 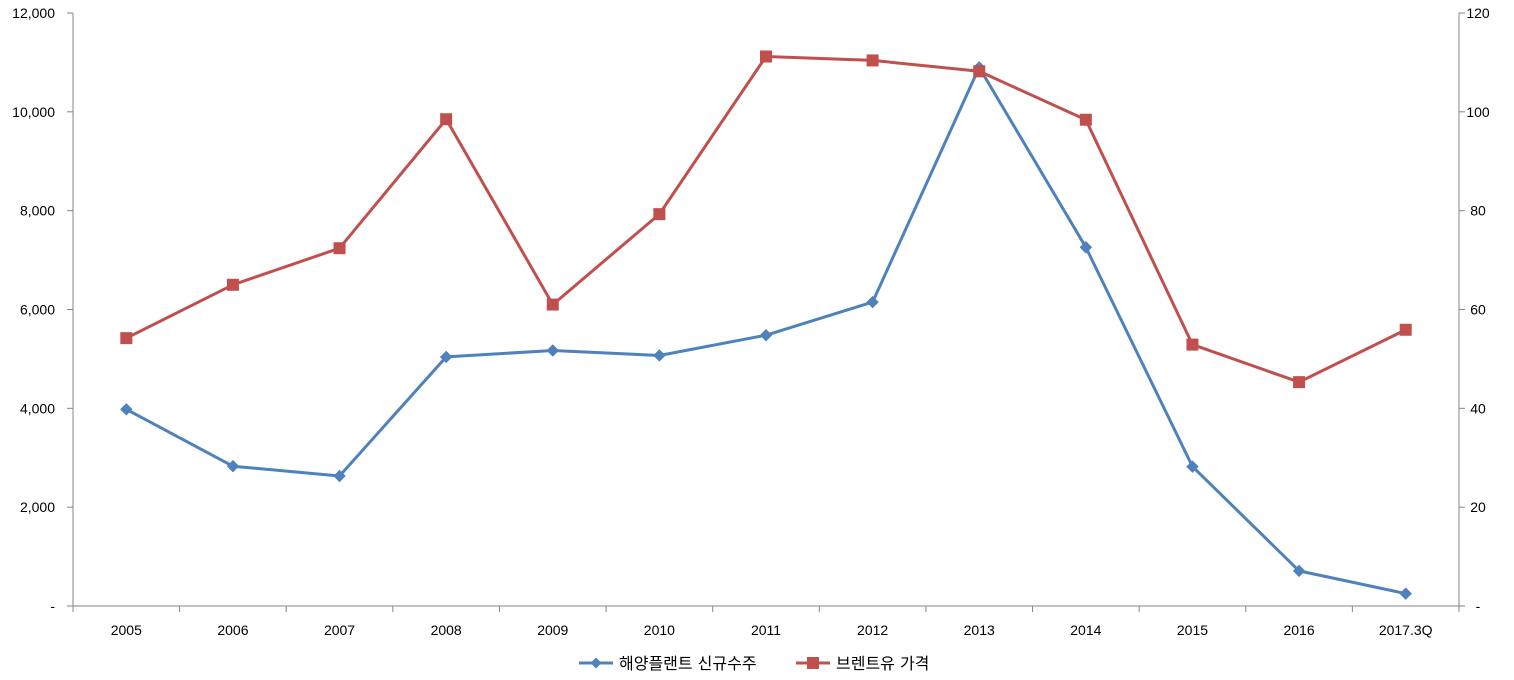 What do you see at coordinates (37, 408) in the screenshot?
I see `y-left-tick-label: 4,000` at bounding box center [37, 408].